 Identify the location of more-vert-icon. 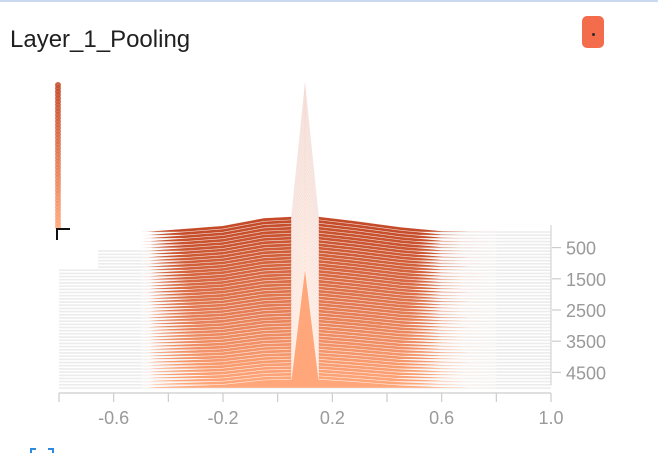
(593, 34).